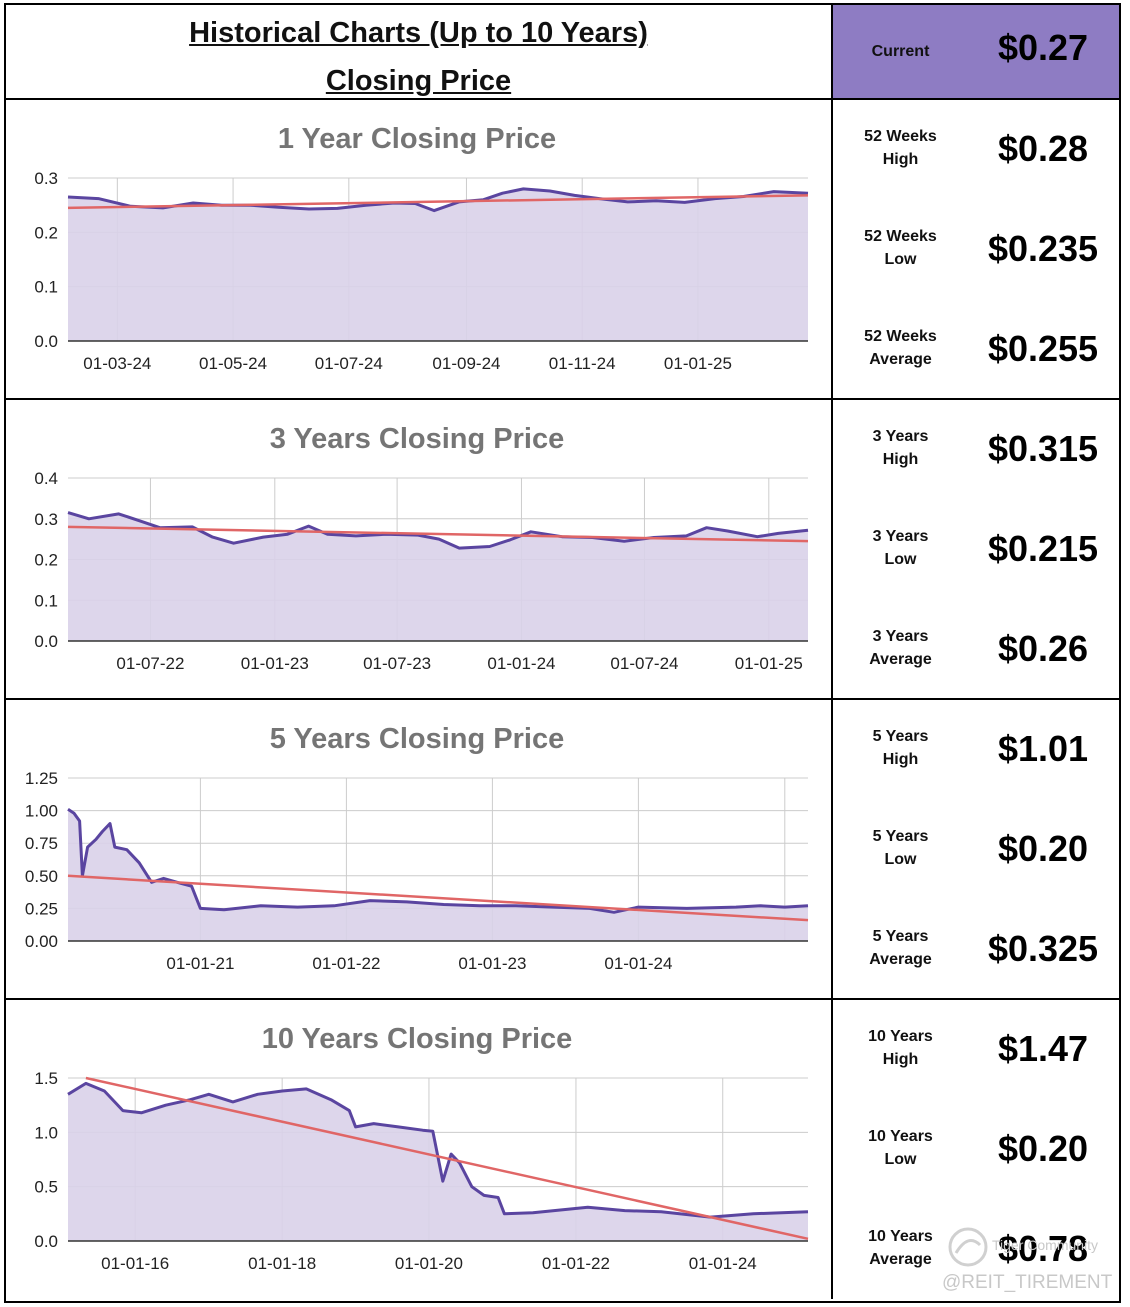 This screenshot has height=1307, width=1130. Describe the element at coordinates (900, 1148) in the screenshot. I see `stat-label: 10 Years Low` at that location.